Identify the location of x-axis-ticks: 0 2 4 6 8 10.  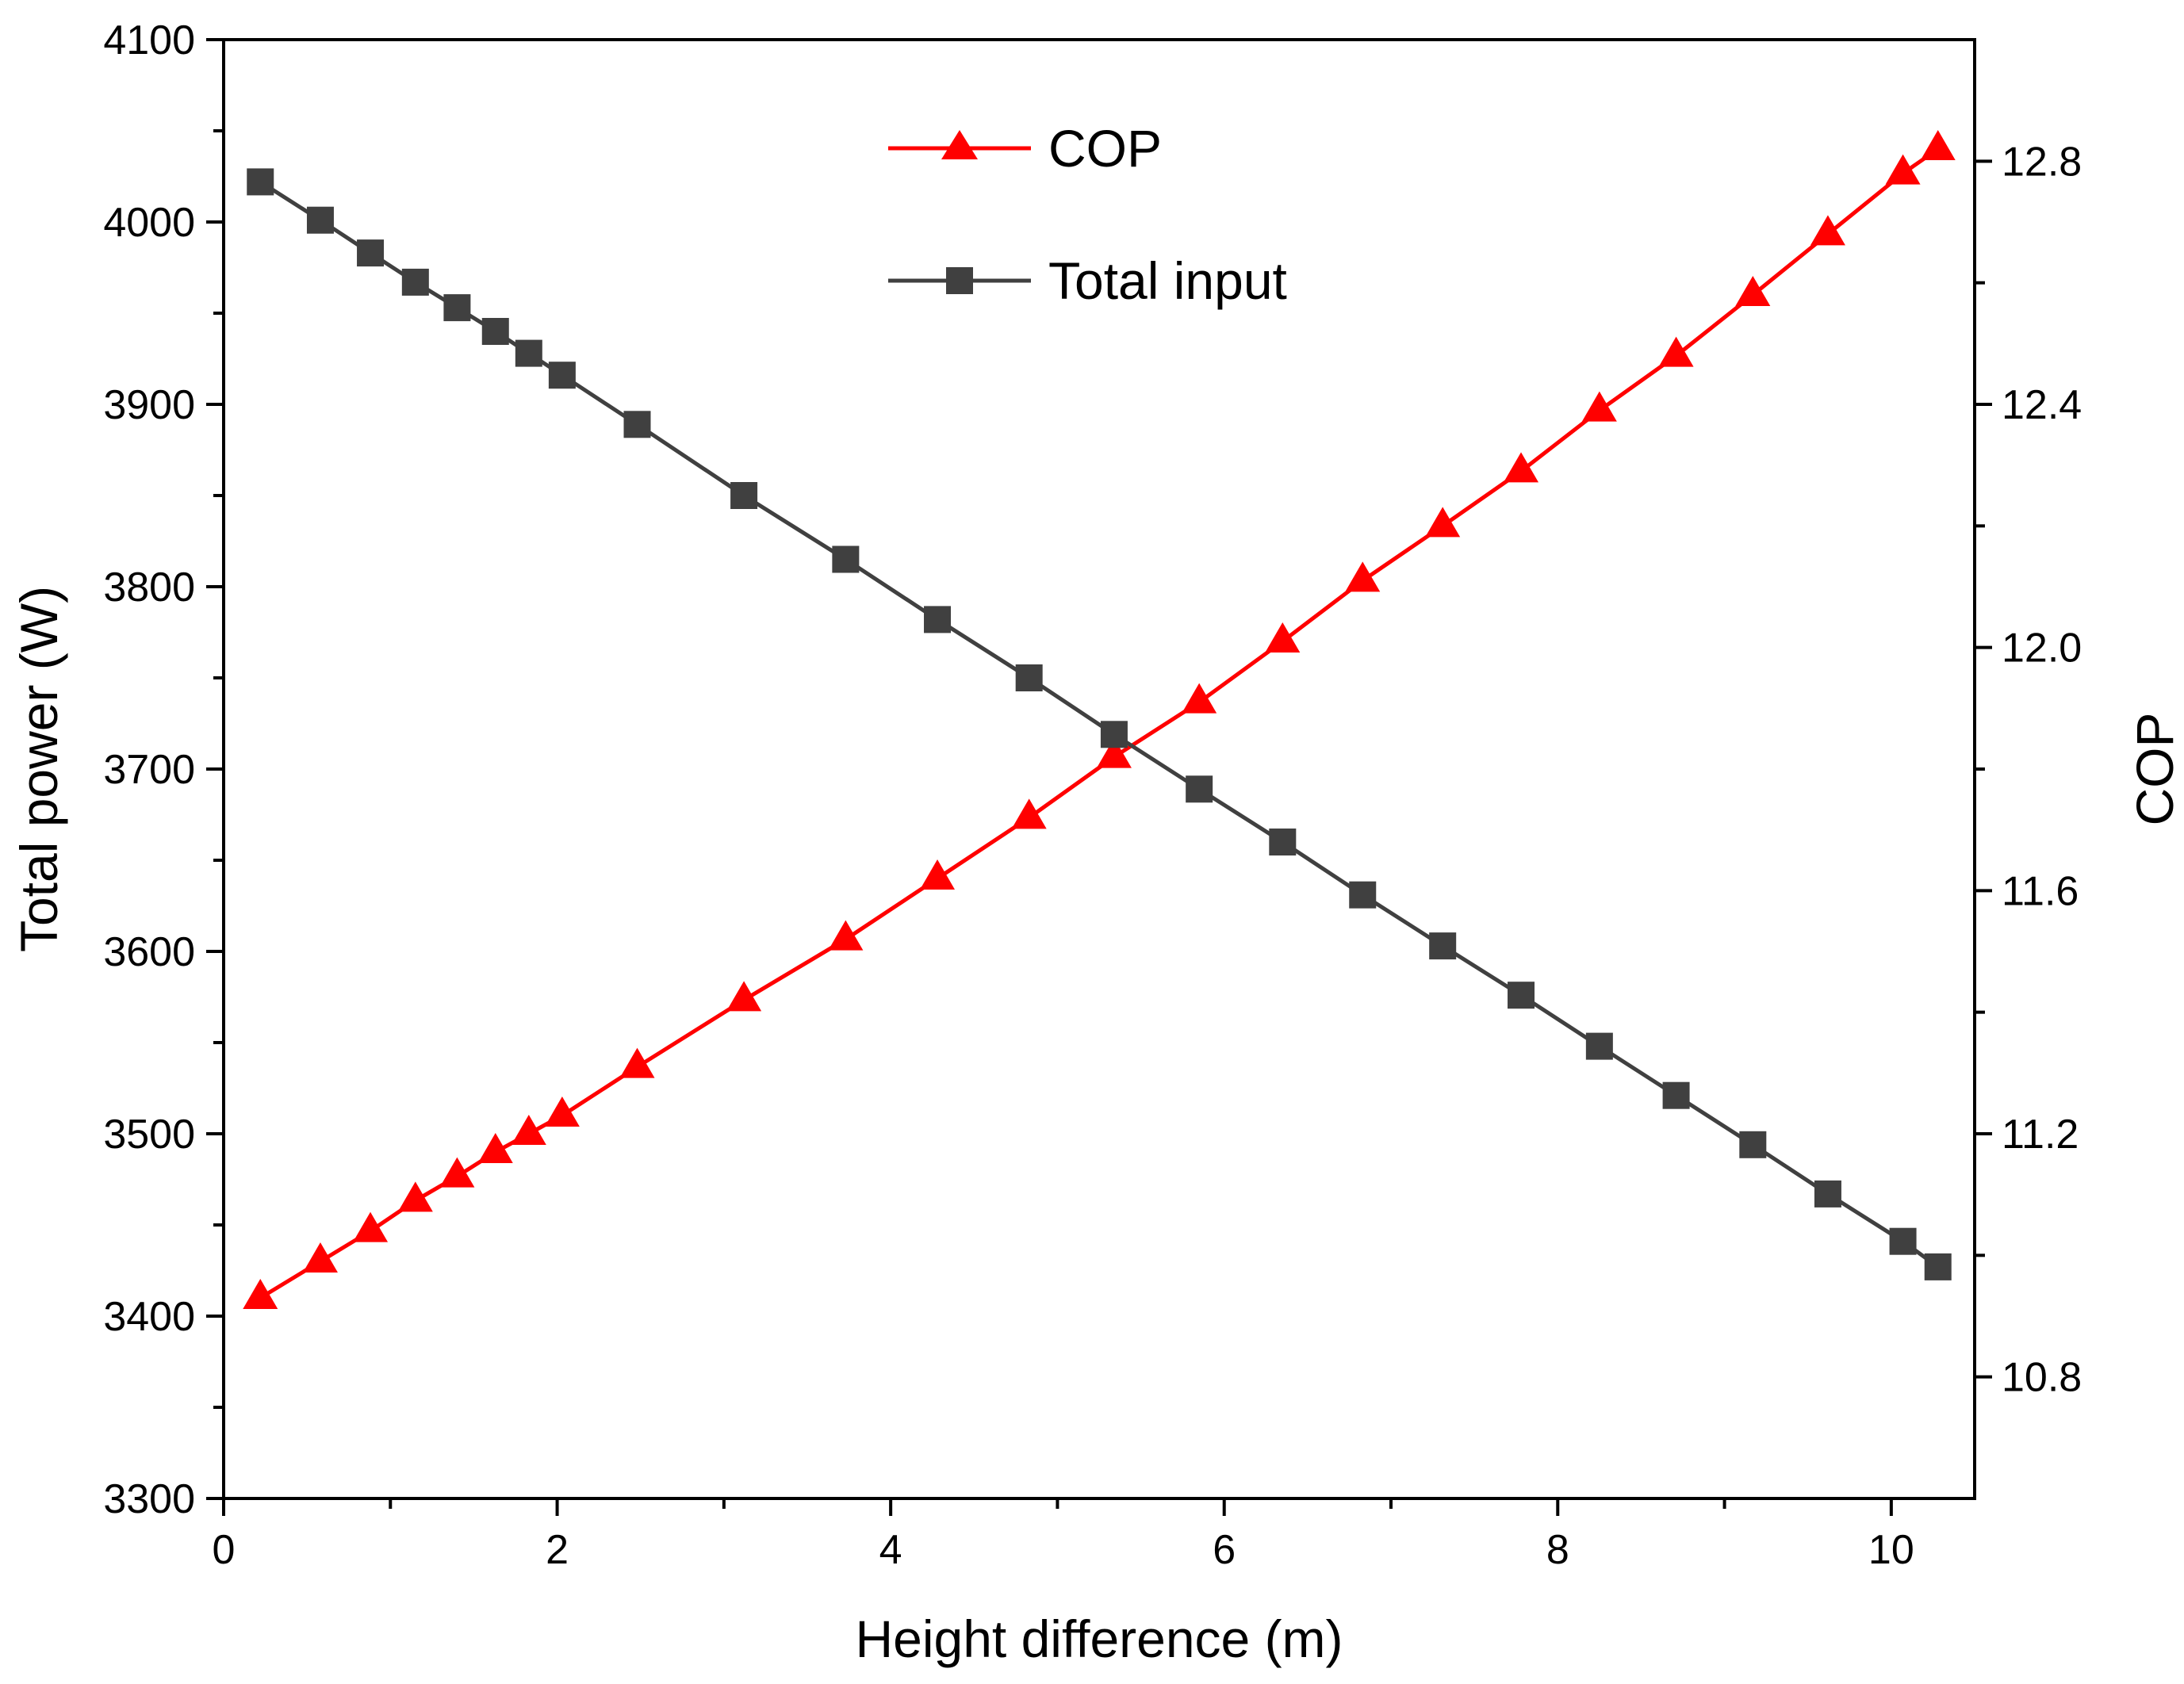
(1063, 1535).